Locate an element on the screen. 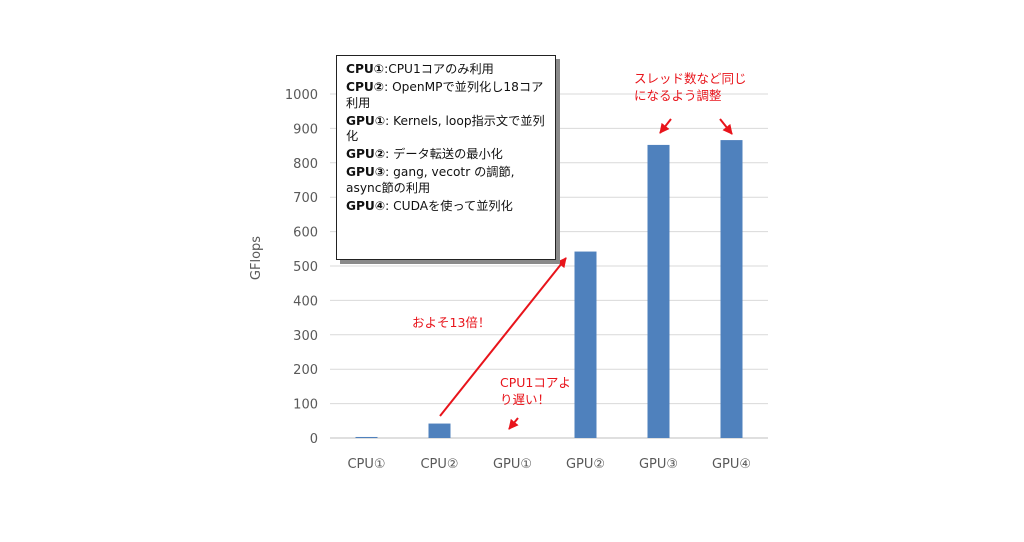  threads-annotation: スレッド数など同じ になるよう調整 is located at coordinates (690, 87).